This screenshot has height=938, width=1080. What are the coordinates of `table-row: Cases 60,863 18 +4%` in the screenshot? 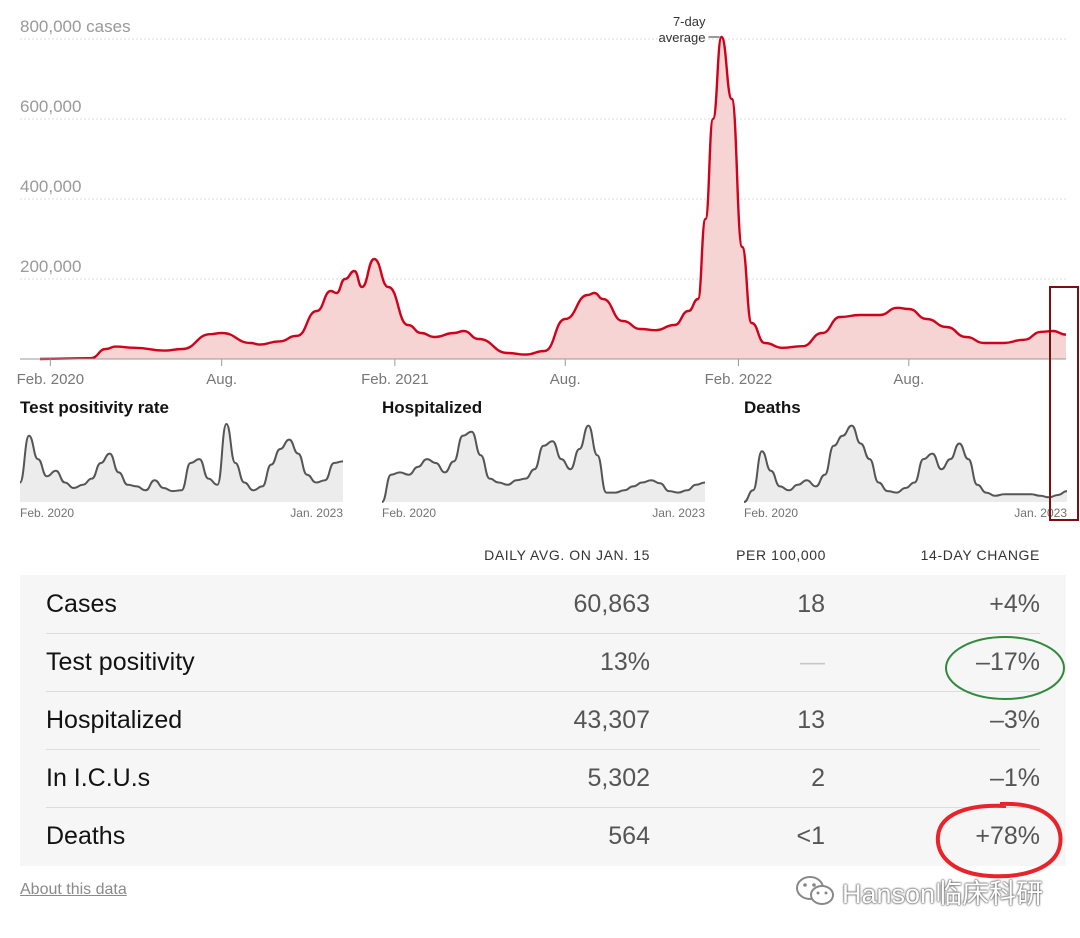 It's located at (543, 604).